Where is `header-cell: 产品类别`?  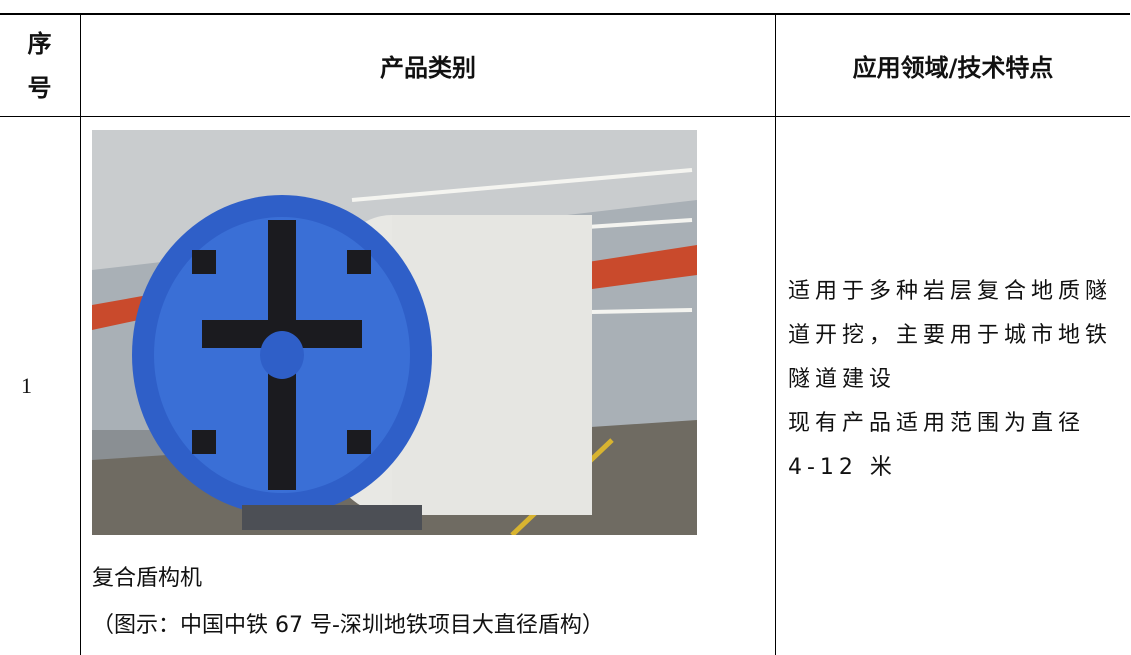 header-cell: 产品类别 is located at coordinates (428, 65).